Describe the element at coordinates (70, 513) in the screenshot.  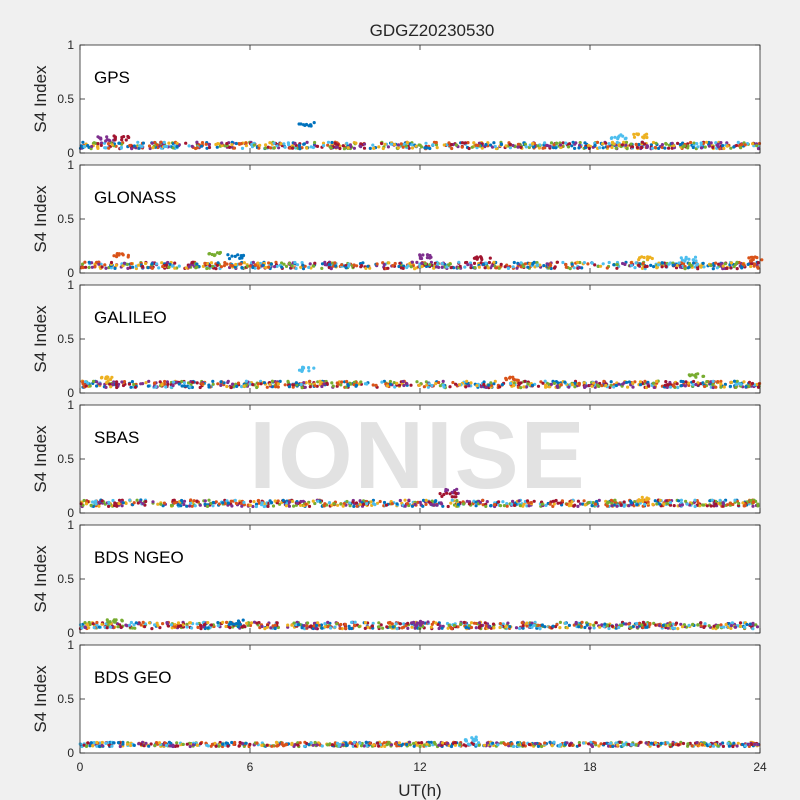
I see `y-tick-label: 0` at that location.